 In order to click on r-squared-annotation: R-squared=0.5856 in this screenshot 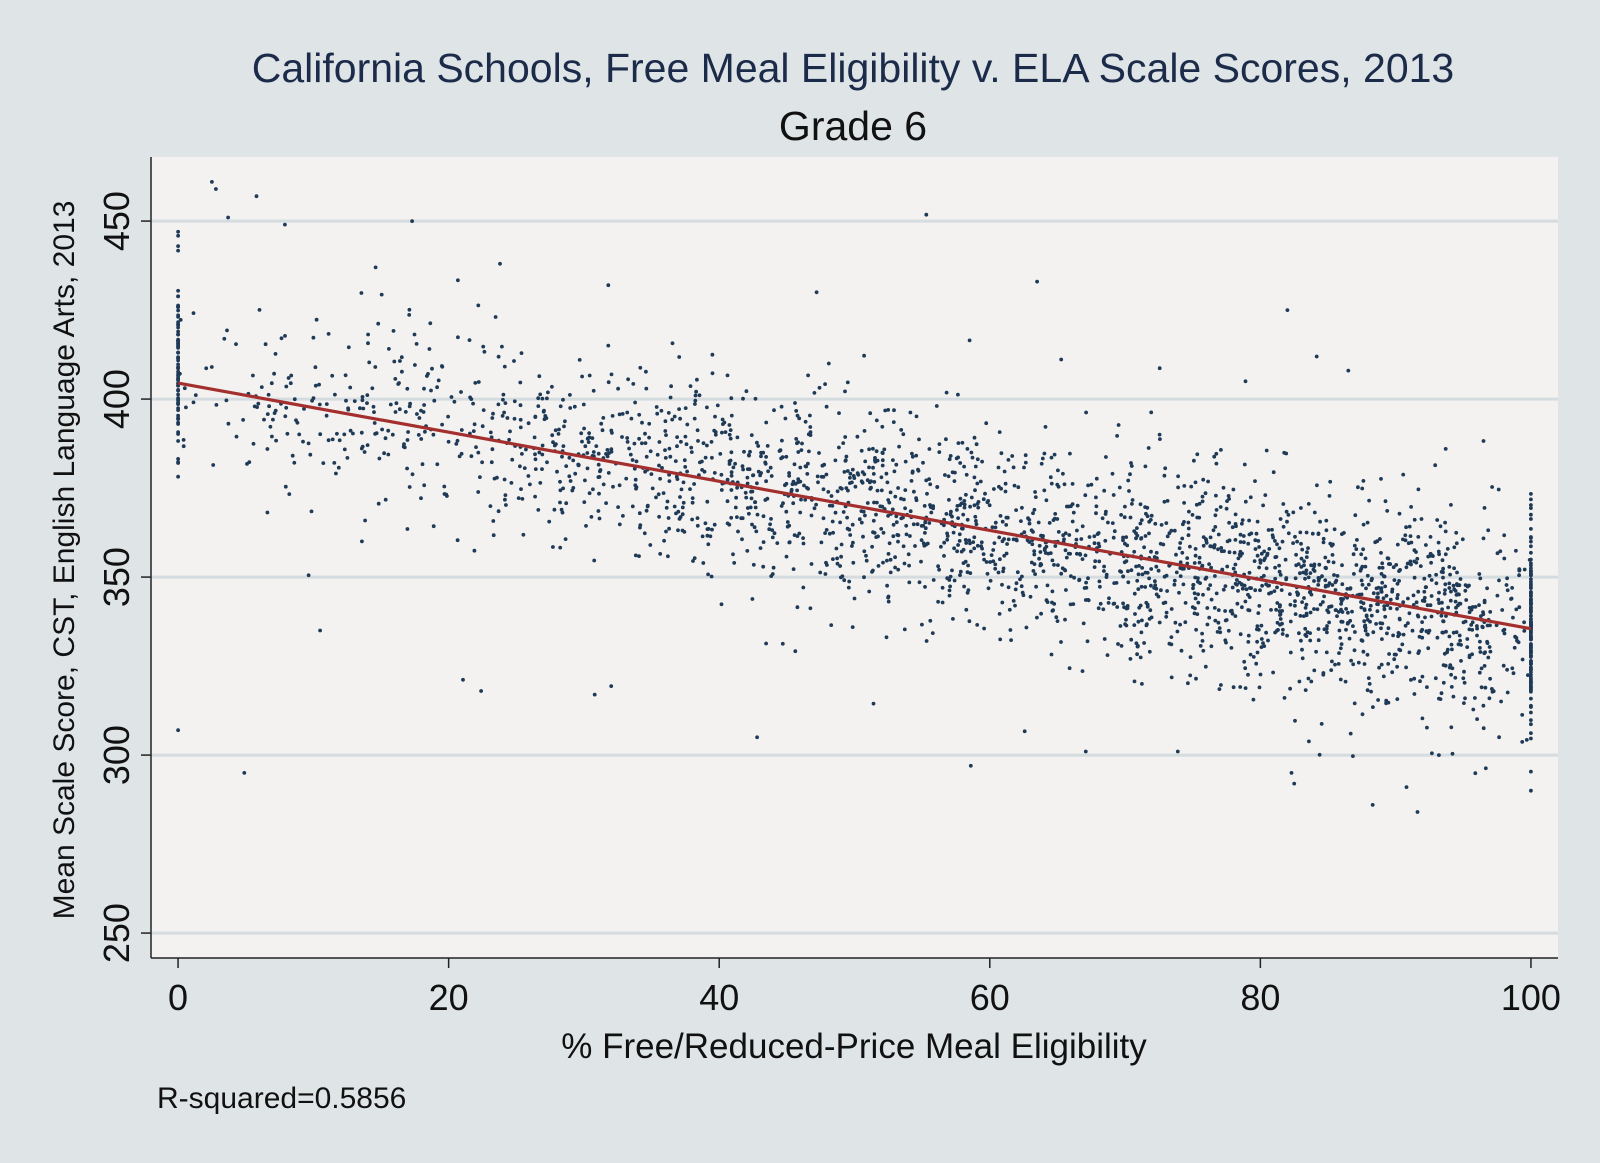, I will do `click(282, 1098)`.